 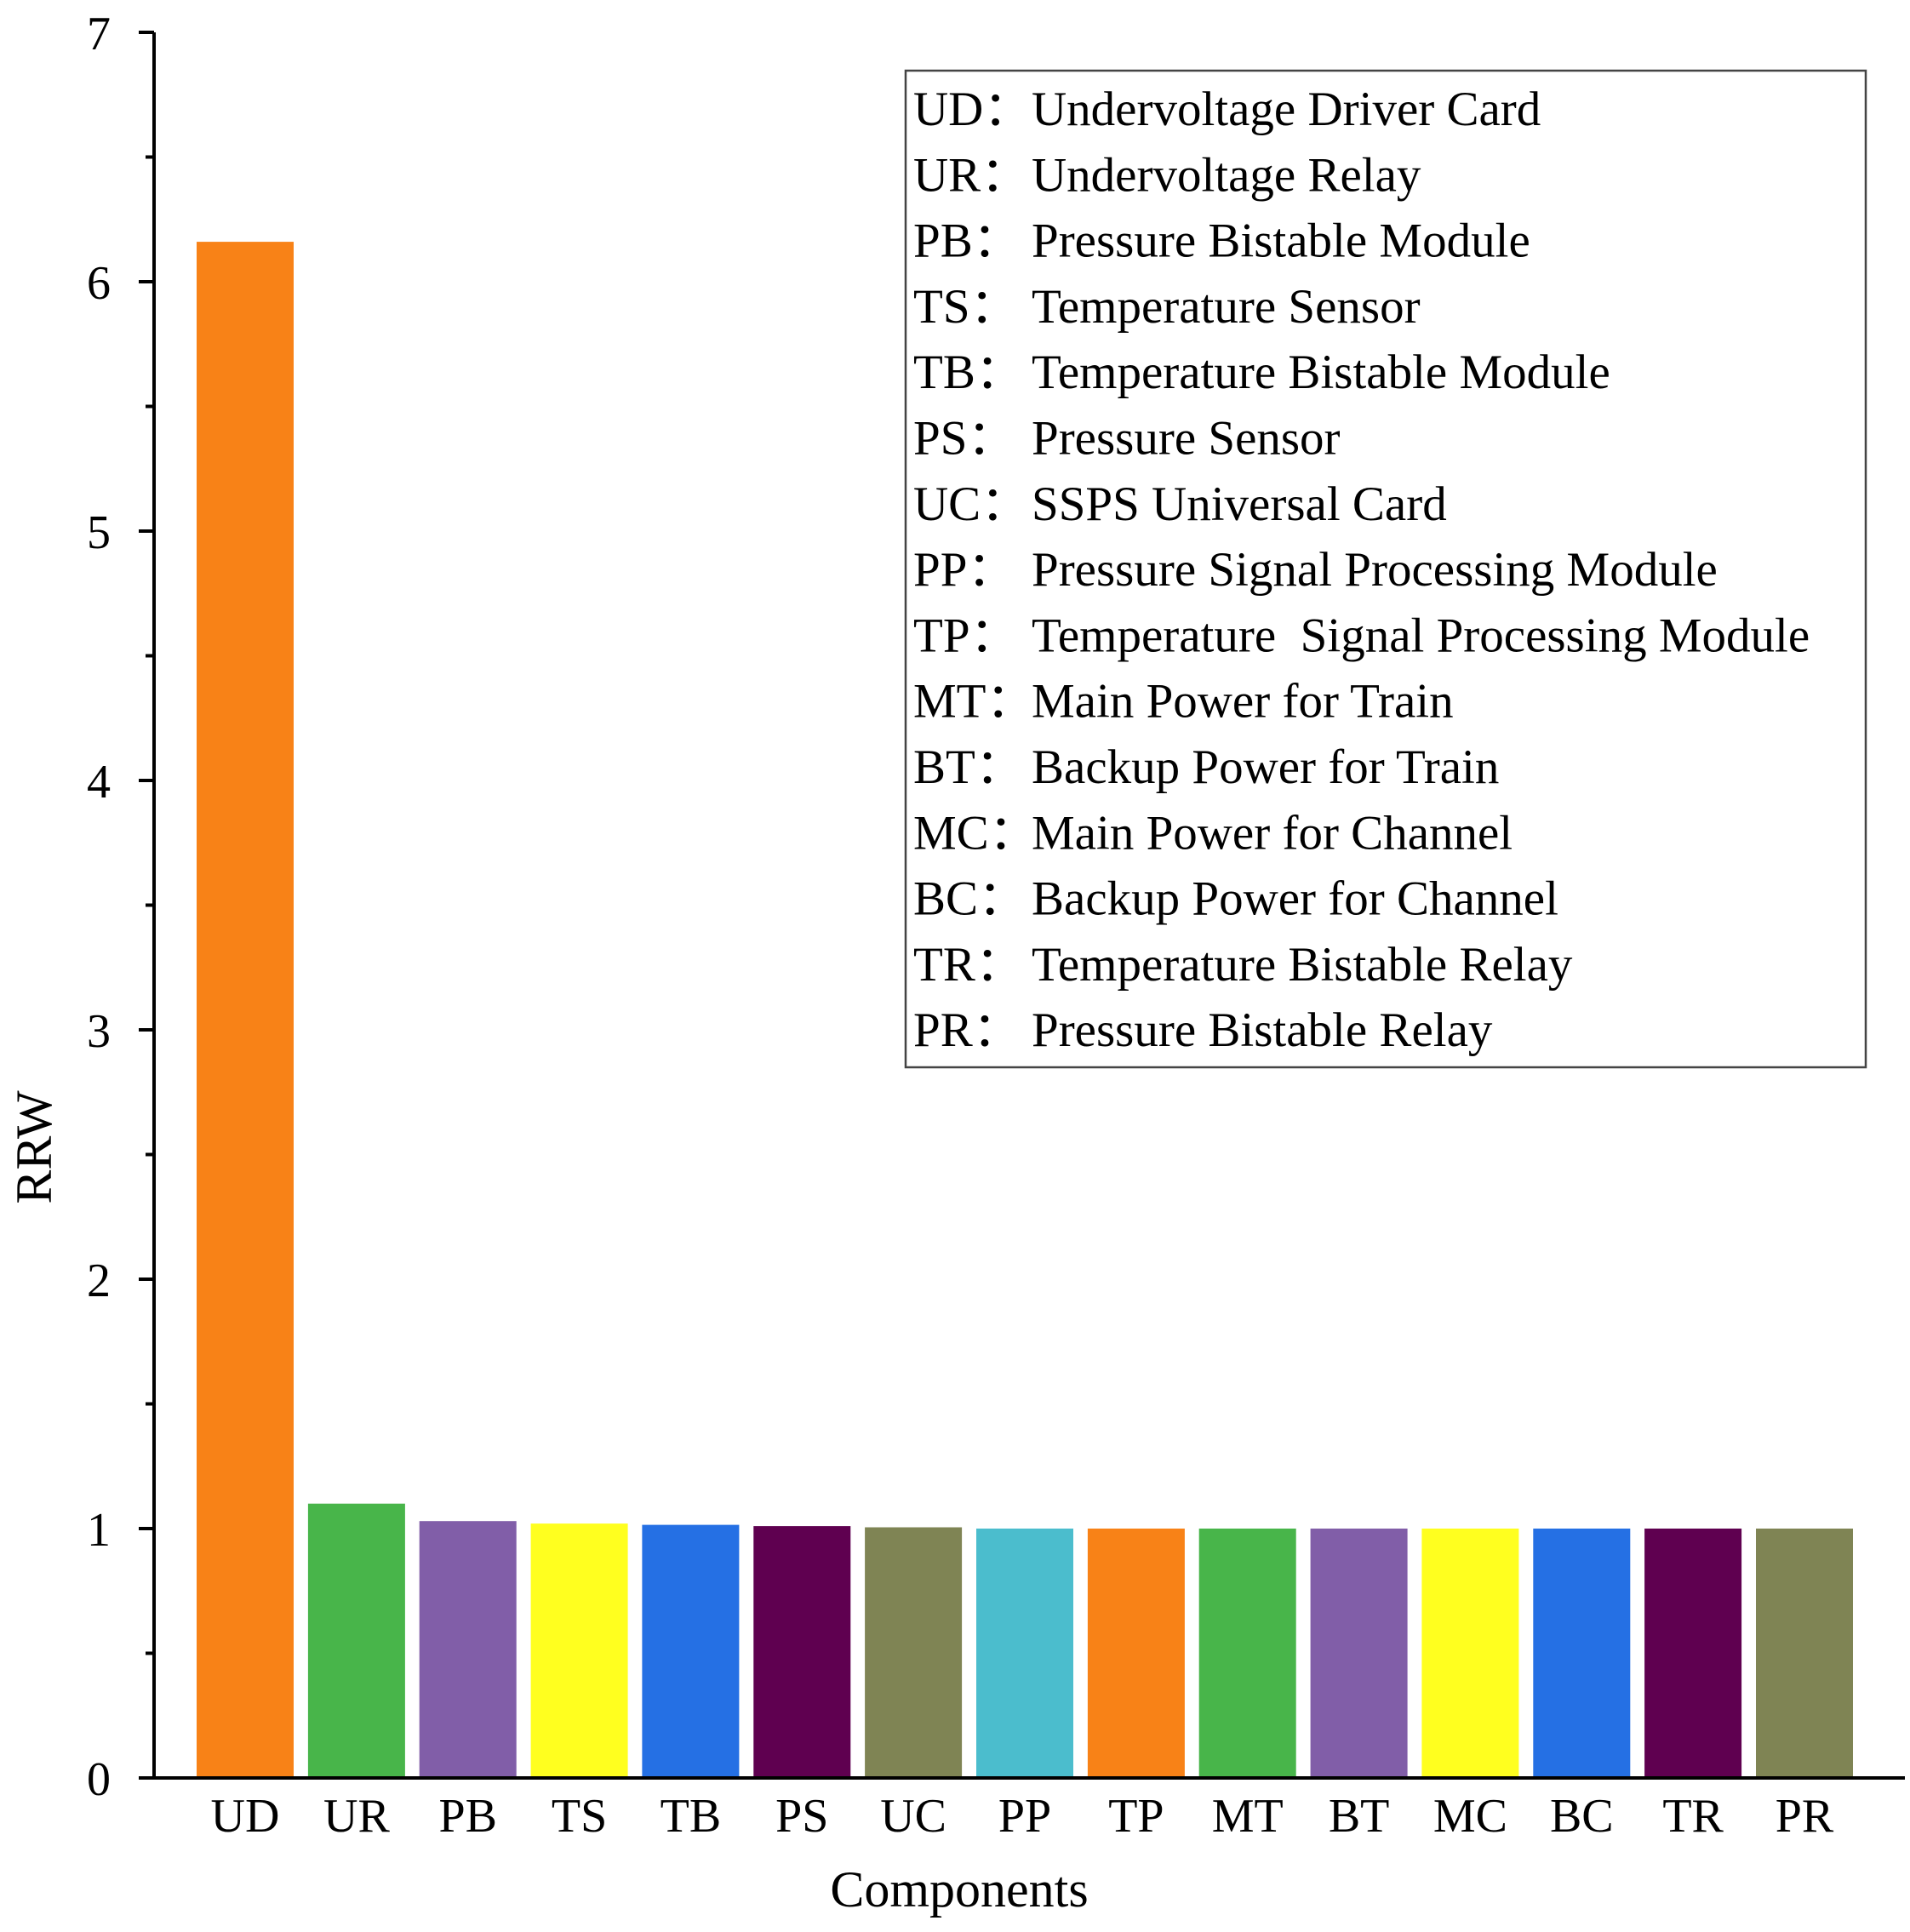 What do you see at coordinates (99, 532) in the screenshot?
I see `y-tick-label: 5` at bounding box center [99, 532].